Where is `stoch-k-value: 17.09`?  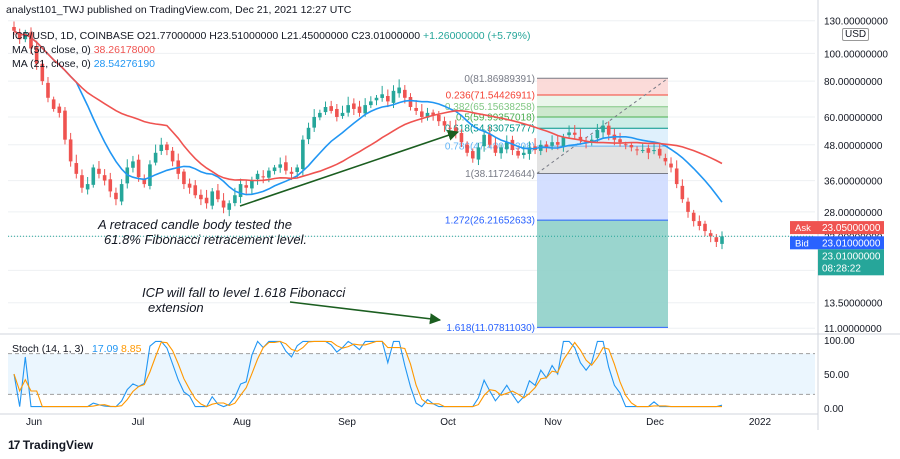 stoch-k-value: 17.09 is located at coordinates (105, 349).